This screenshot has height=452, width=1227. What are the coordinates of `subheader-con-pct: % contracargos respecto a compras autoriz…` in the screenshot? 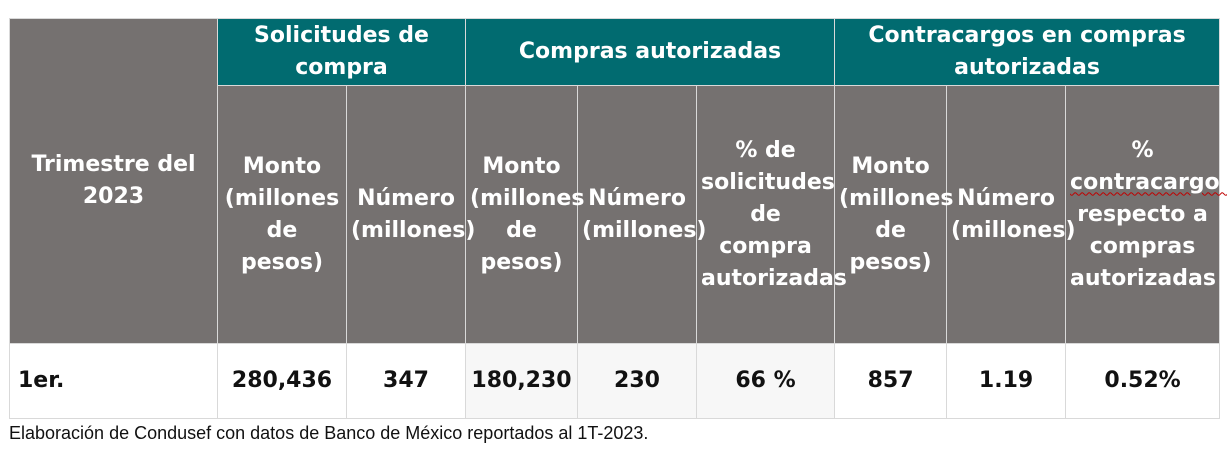 It's located at (1146, 214).